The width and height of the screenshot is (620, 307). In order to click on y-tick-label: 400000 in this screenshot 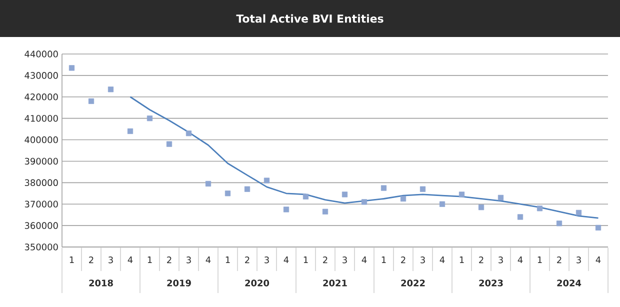, I will do `click(41, 140)`.